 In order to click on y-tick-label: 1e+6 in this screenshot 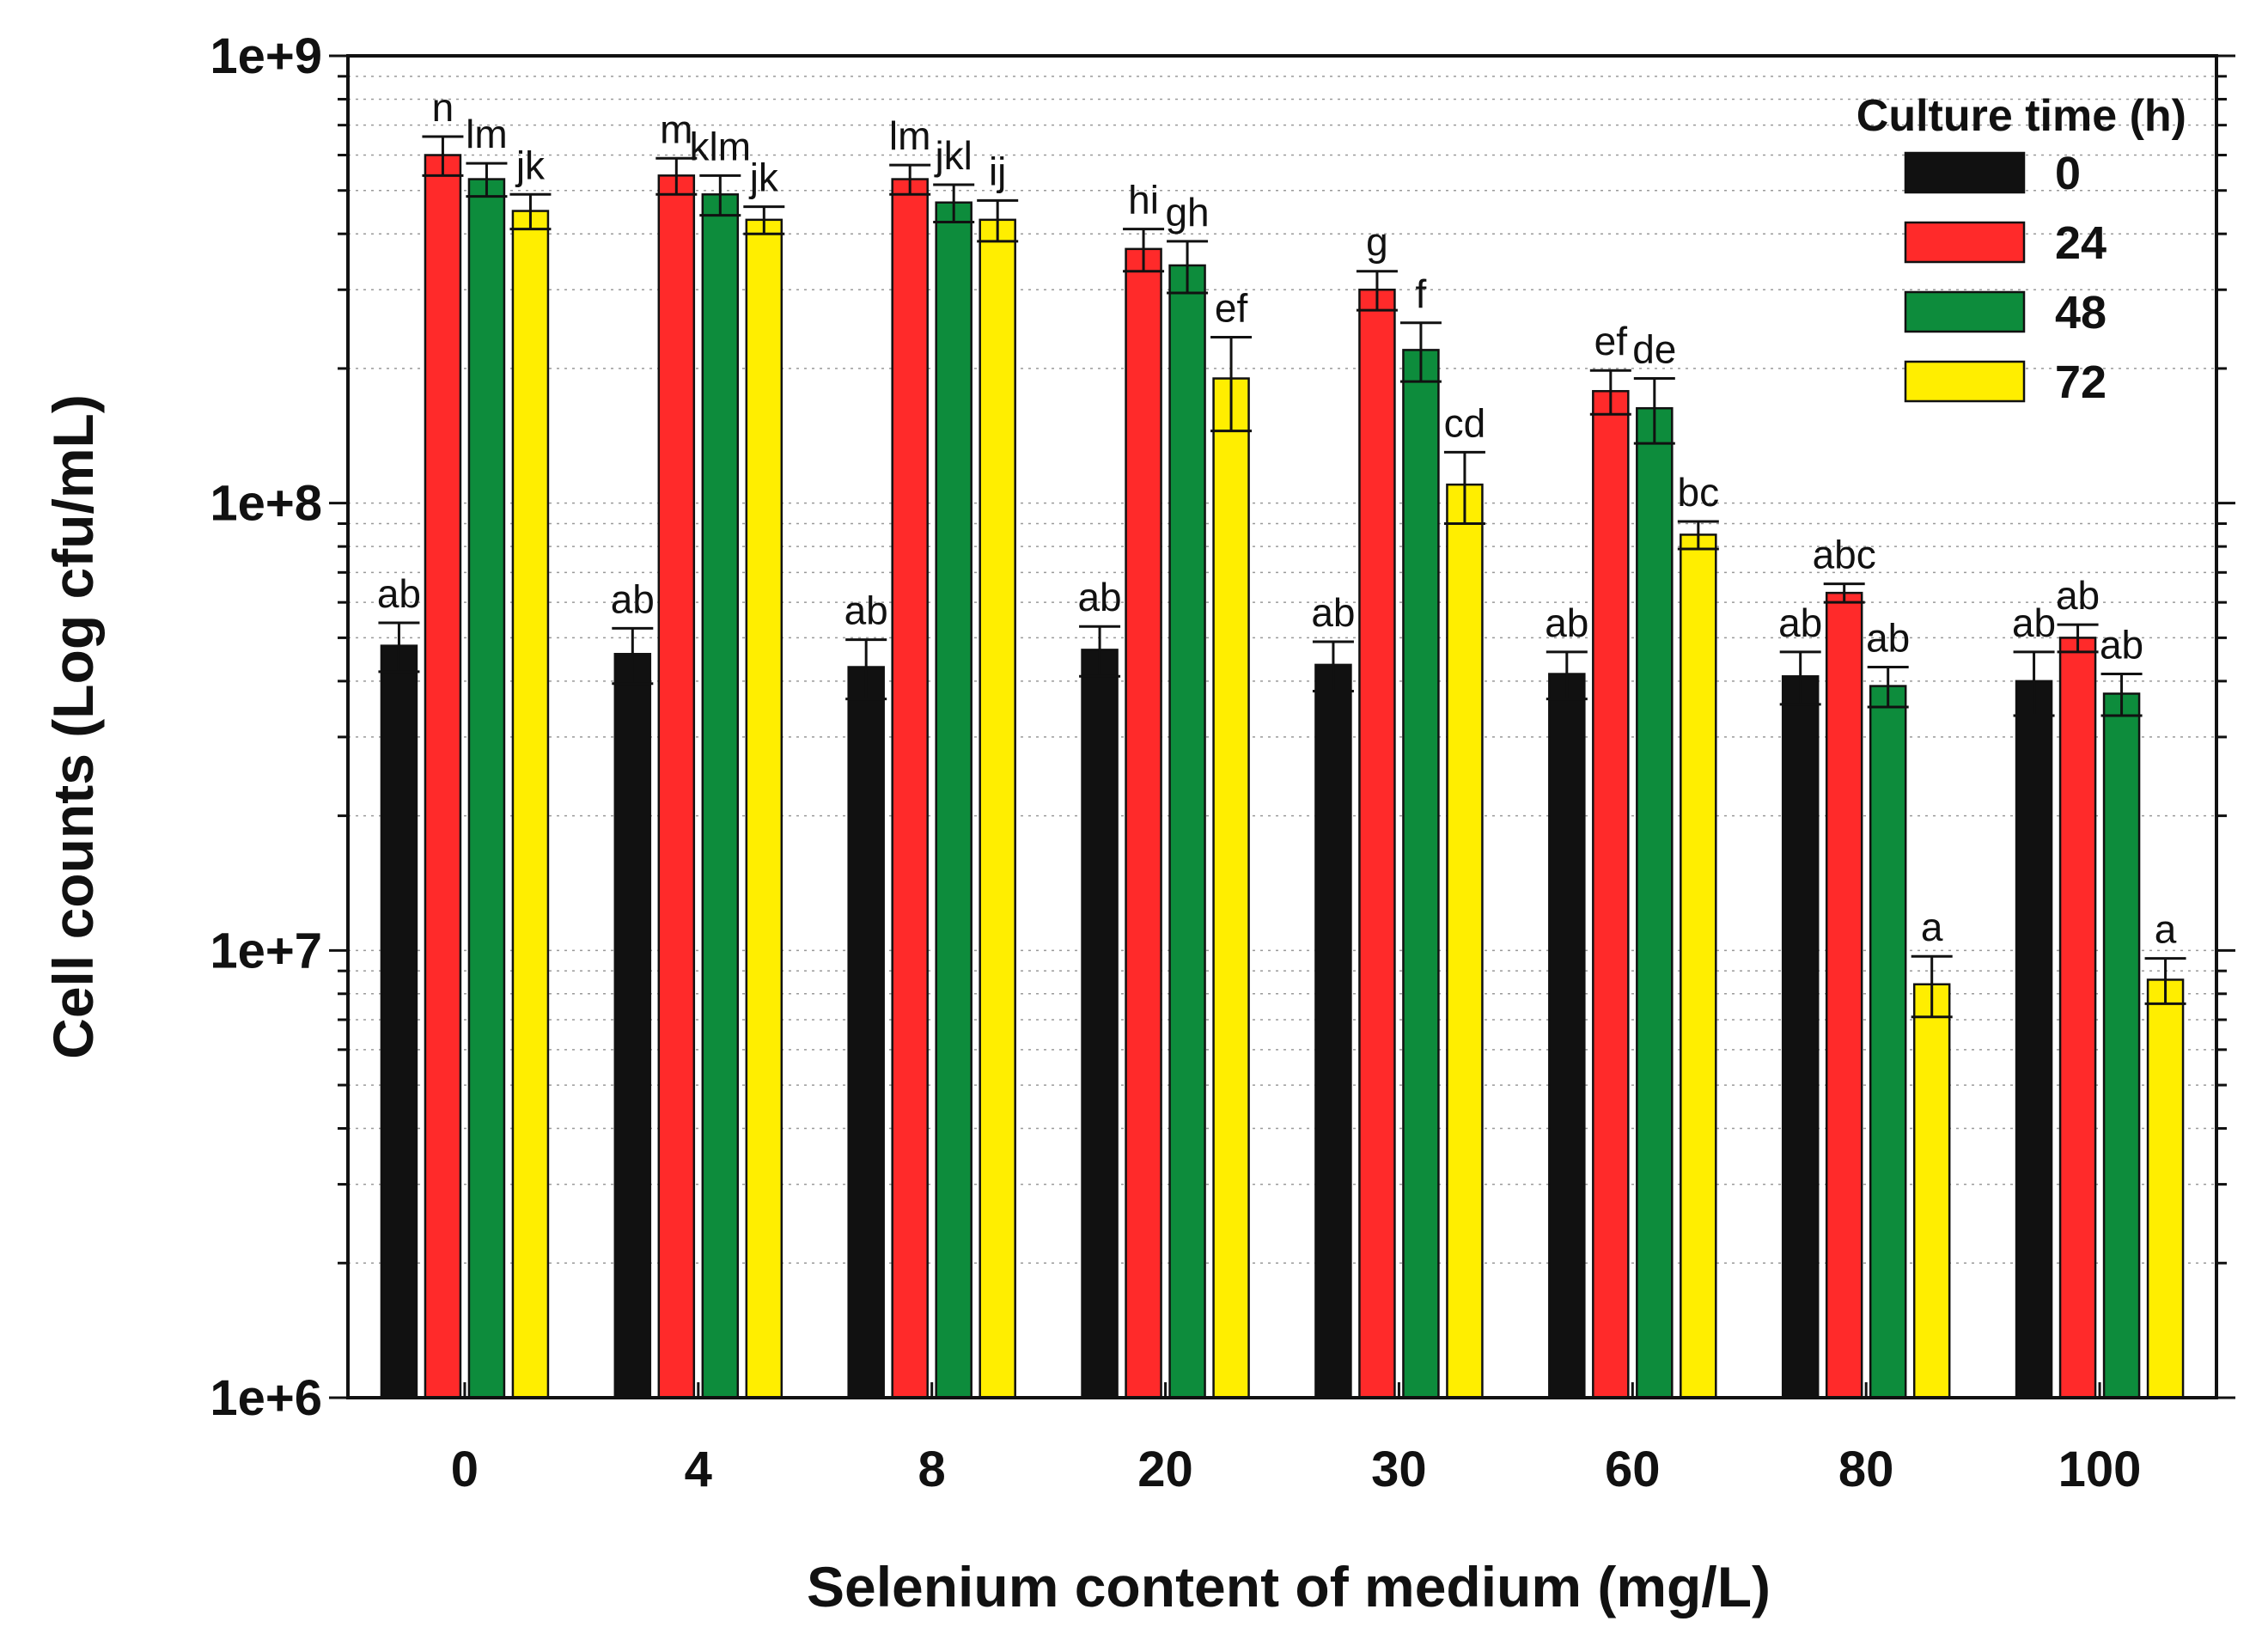, I will do `click(266, 1398)`.